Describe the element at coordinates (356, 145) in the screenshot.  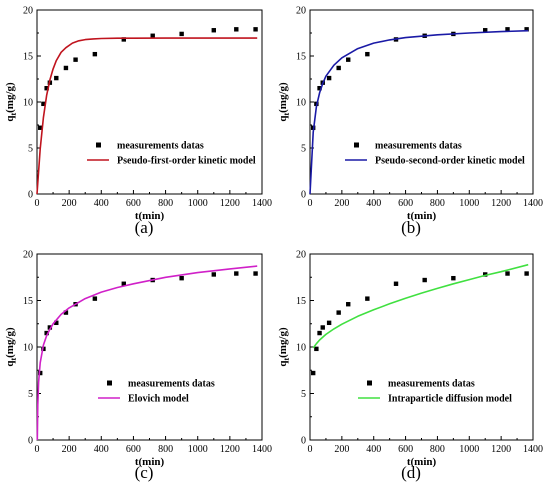
I see `legend-point-swatch` at that location.